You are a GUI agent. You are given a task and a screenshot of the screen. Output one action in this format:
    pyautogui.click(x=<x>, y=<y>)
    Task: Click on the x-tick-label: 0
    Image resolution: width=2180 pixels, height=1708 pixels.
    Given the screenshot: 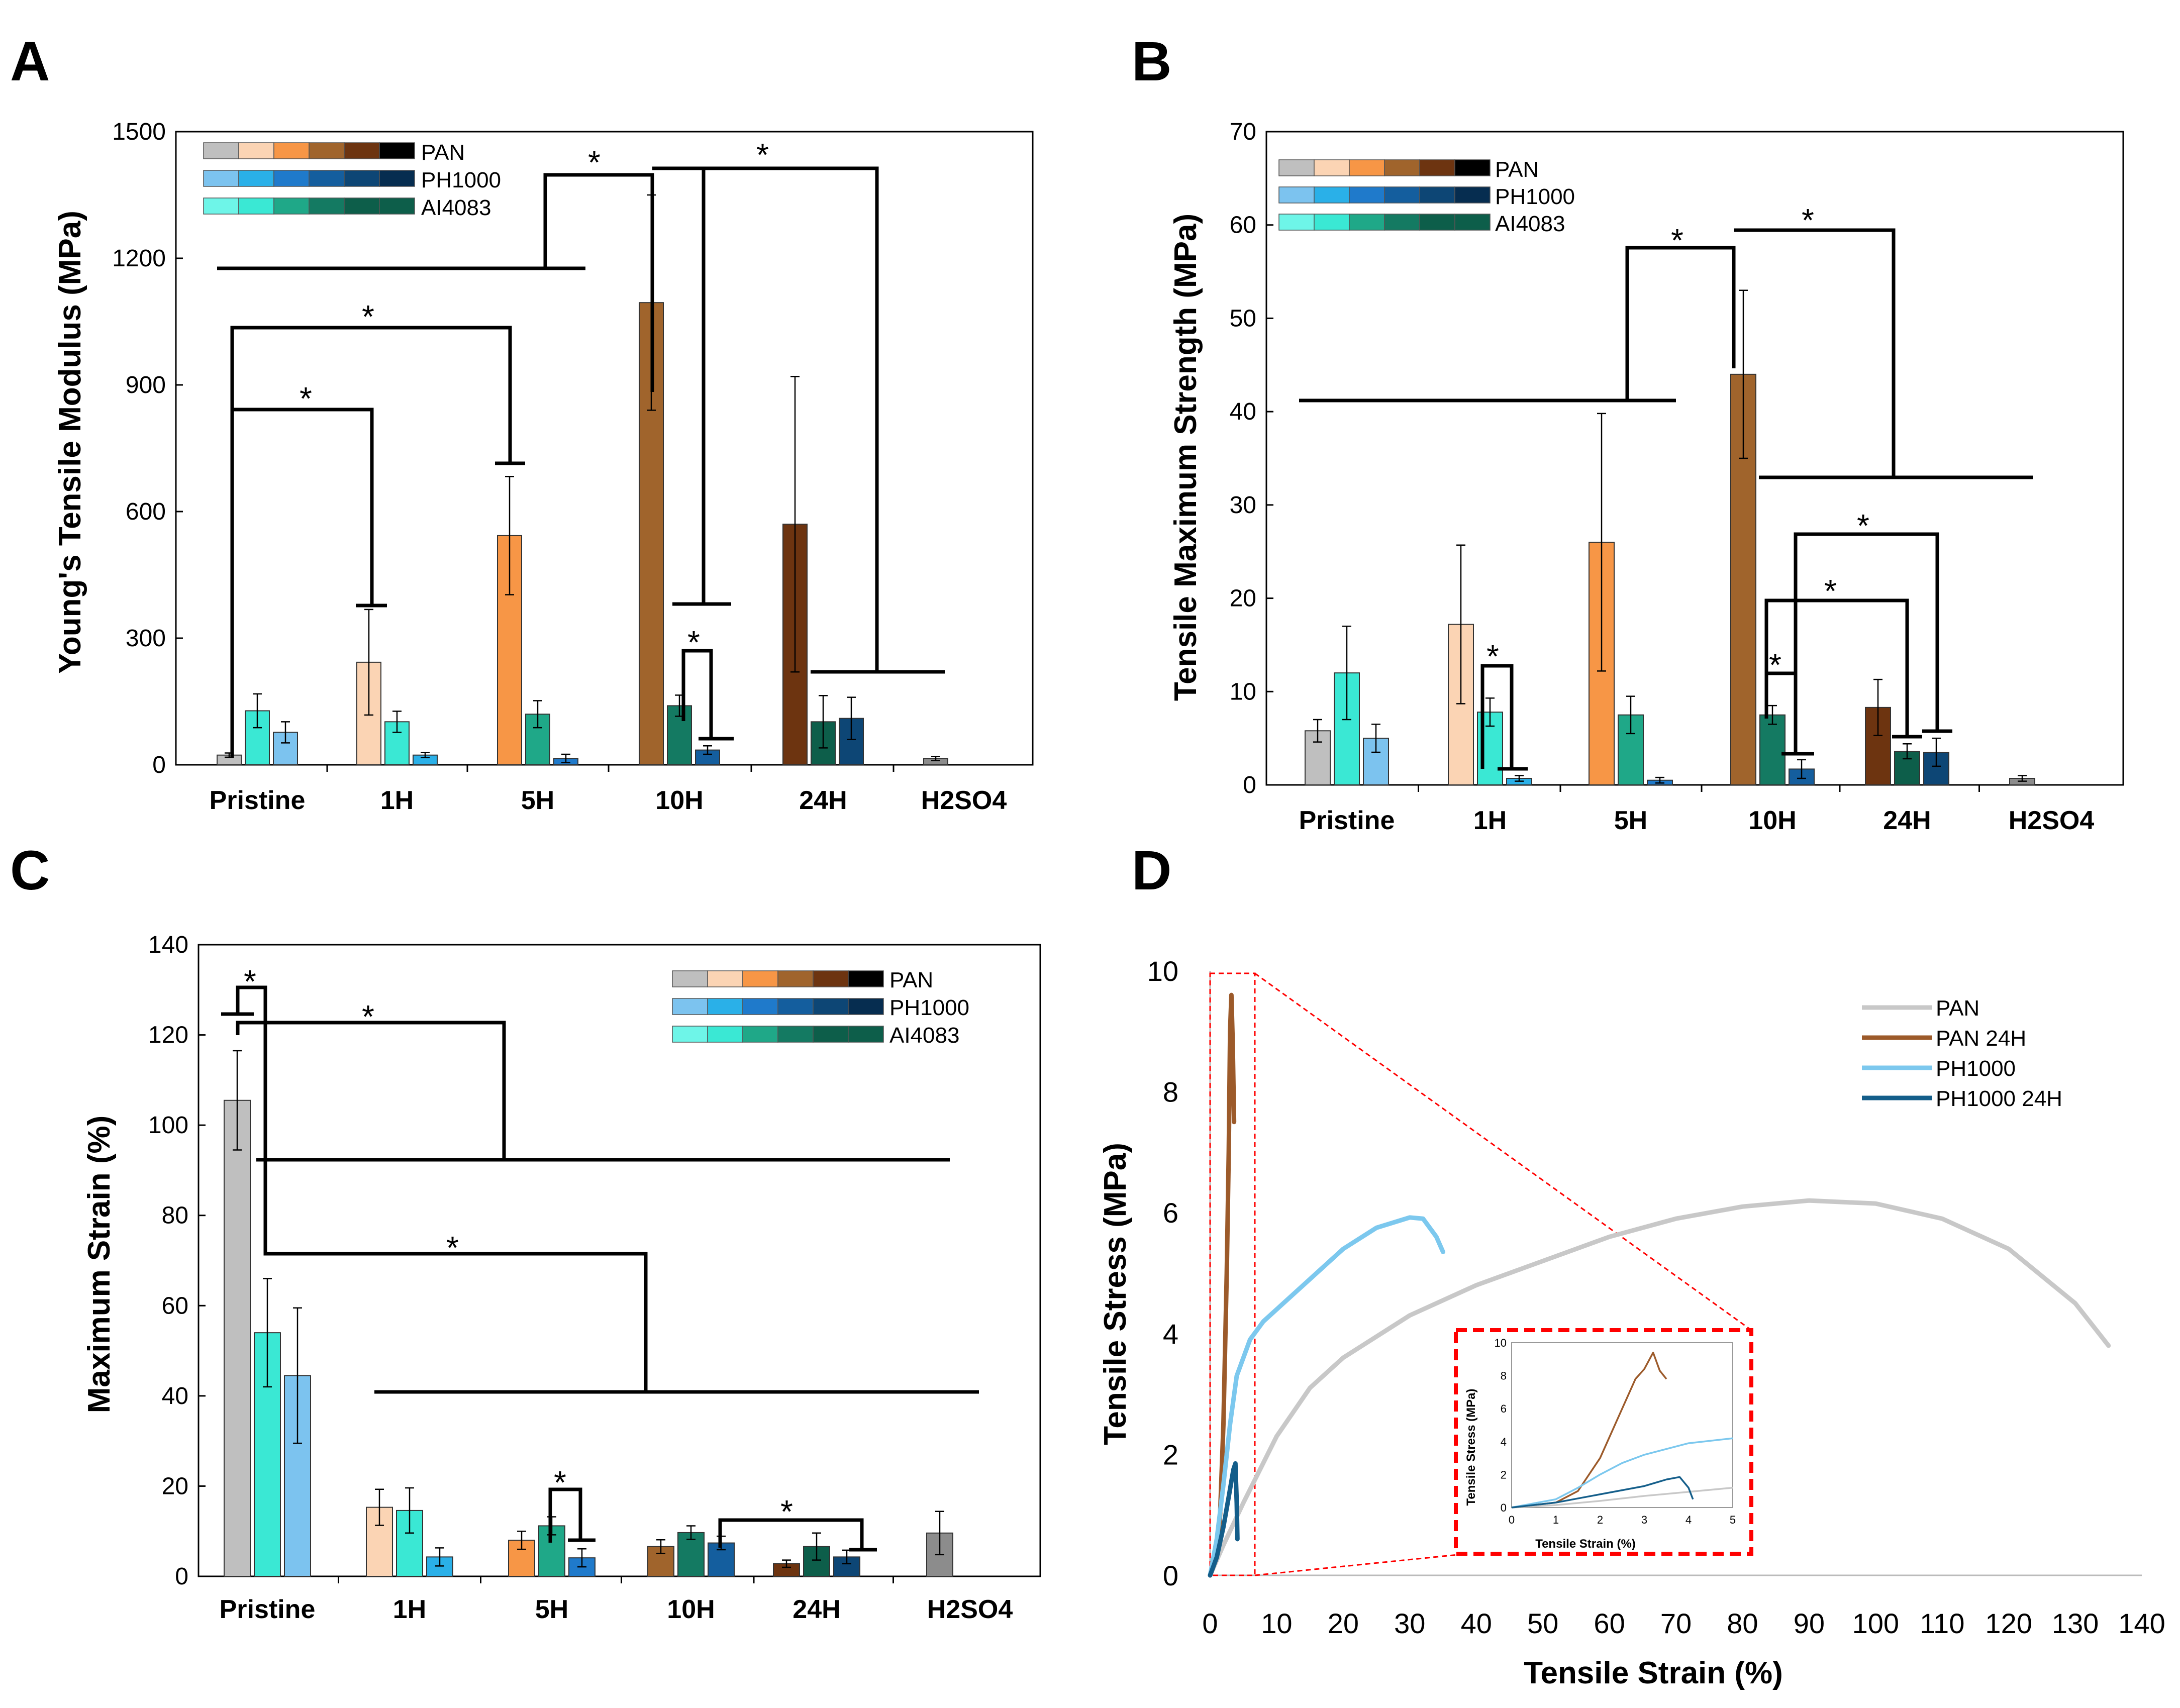 What is the action you would take?
    pyautogui.click(x=1210, y=1623)
    